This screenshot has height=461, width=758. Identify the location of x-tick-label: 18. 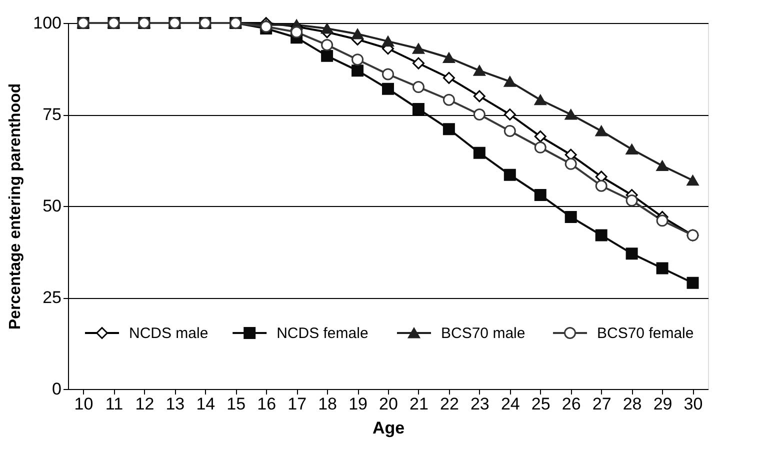
(328, 404).